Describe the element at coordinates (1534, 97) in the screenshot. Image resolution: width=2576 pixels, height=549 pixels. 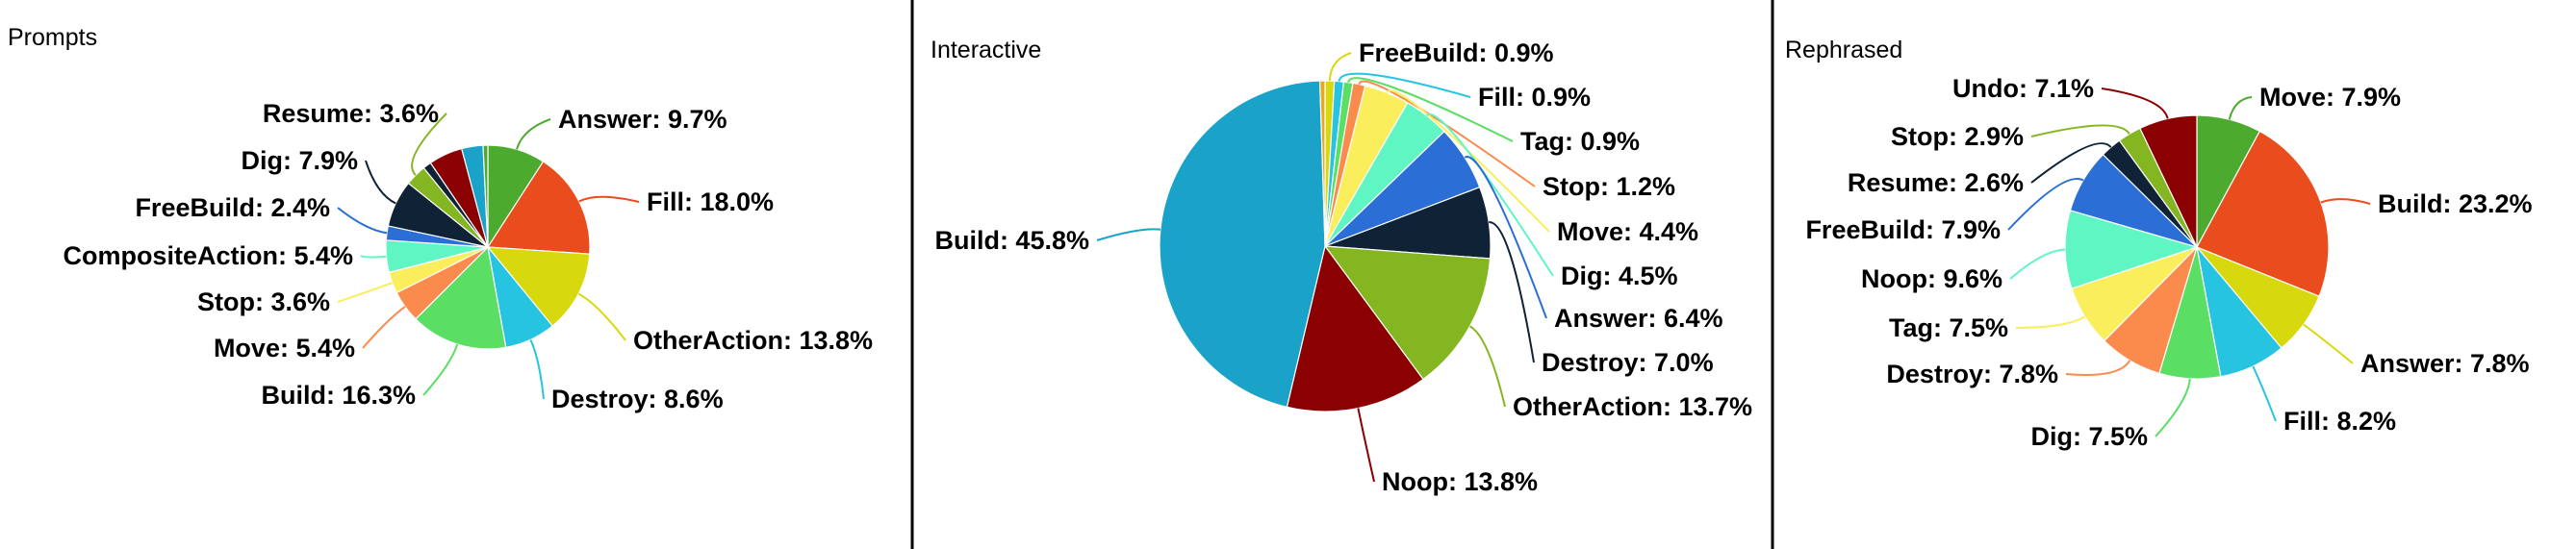
I see `slice-label-fill: Fill: 0.9%` at that location.